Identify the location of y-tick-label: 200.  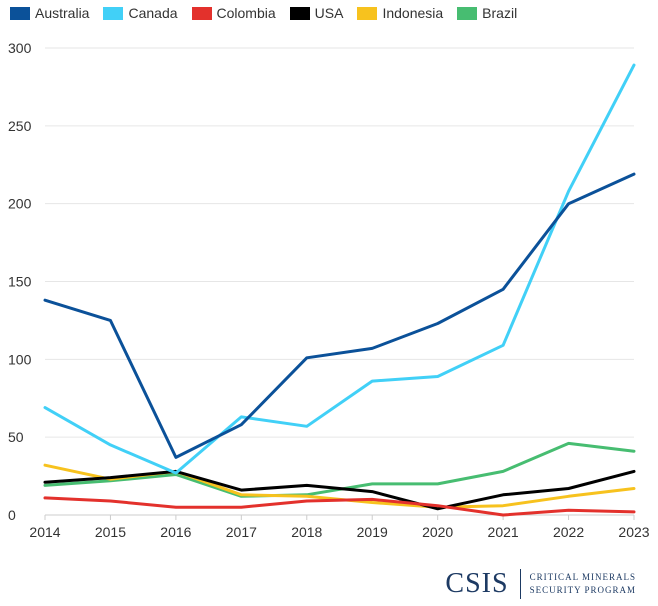
(20, 204).